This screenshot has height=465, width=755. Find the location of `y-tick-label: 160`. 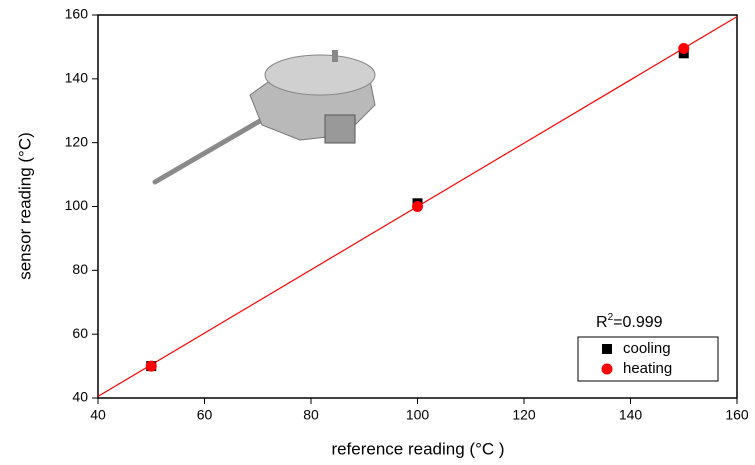

y-tick-label: 160 is located at coordinates (77, 14).